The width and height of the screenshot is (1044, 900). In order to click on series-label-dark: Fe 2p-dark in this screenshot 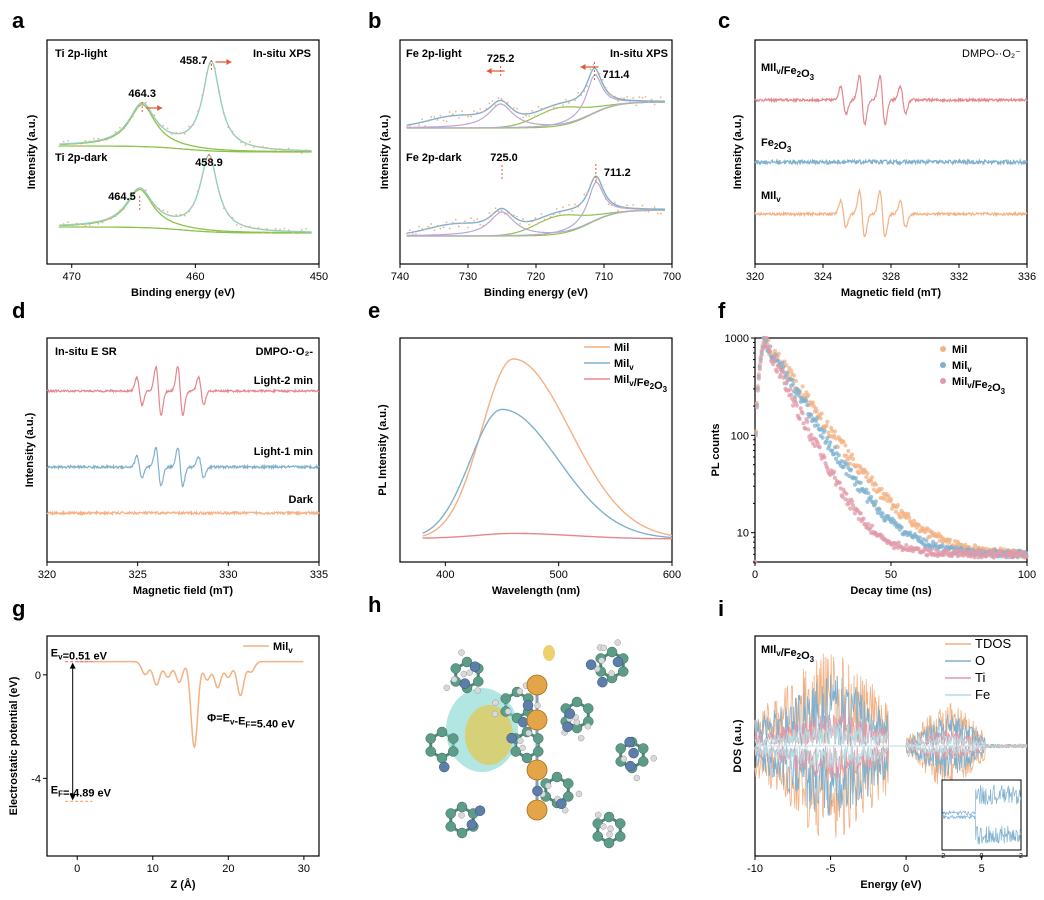, I will do `click(434, 158)`.